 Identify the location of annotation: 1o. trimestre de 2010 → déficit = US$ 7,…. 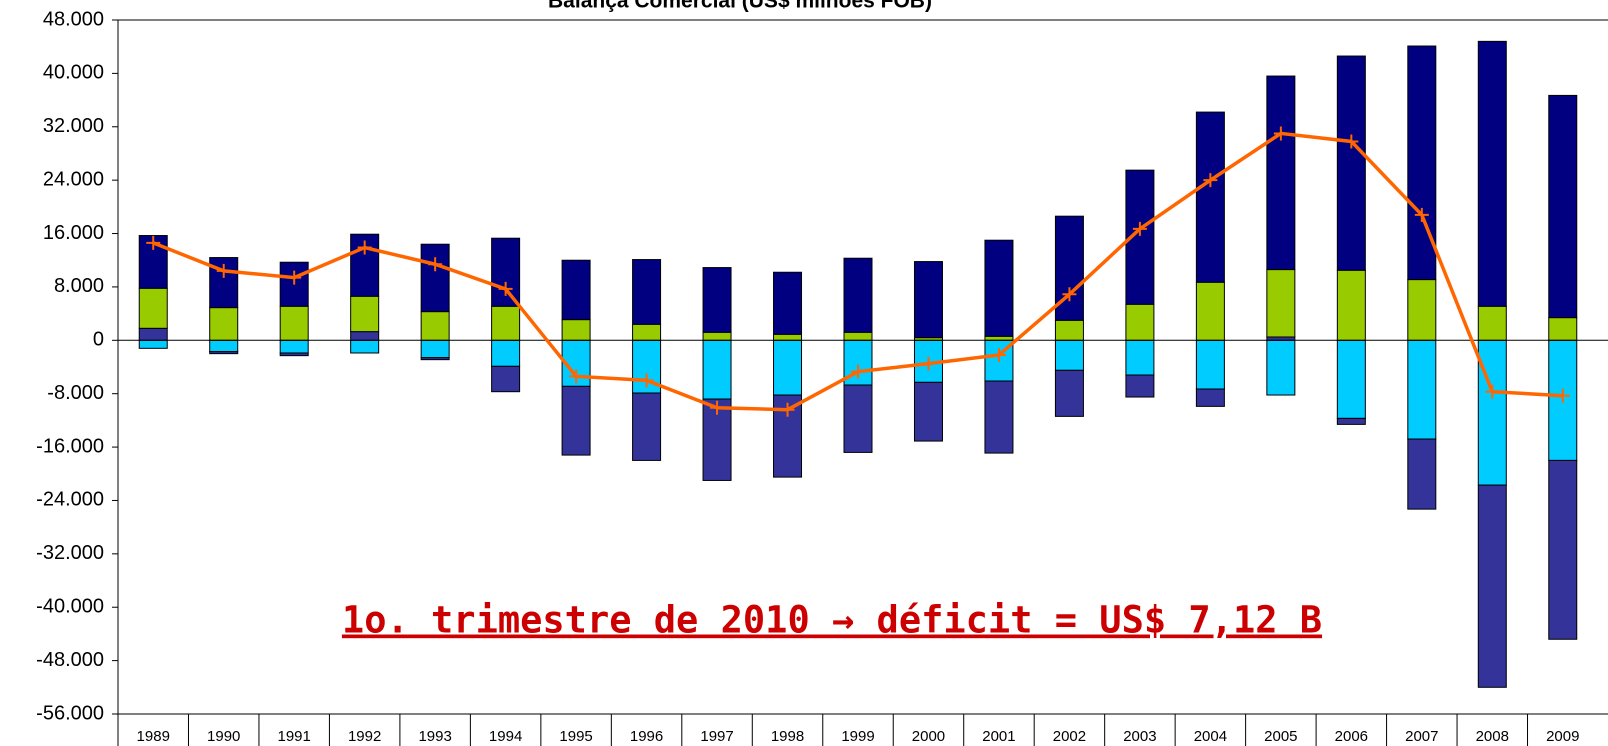
(832, 620).